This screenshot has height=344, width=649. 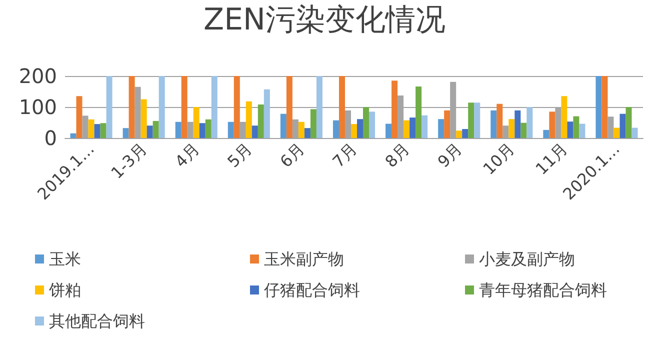 I want to click on legend-label: 青年母猪配合饲料, so click(x=543, y=290).